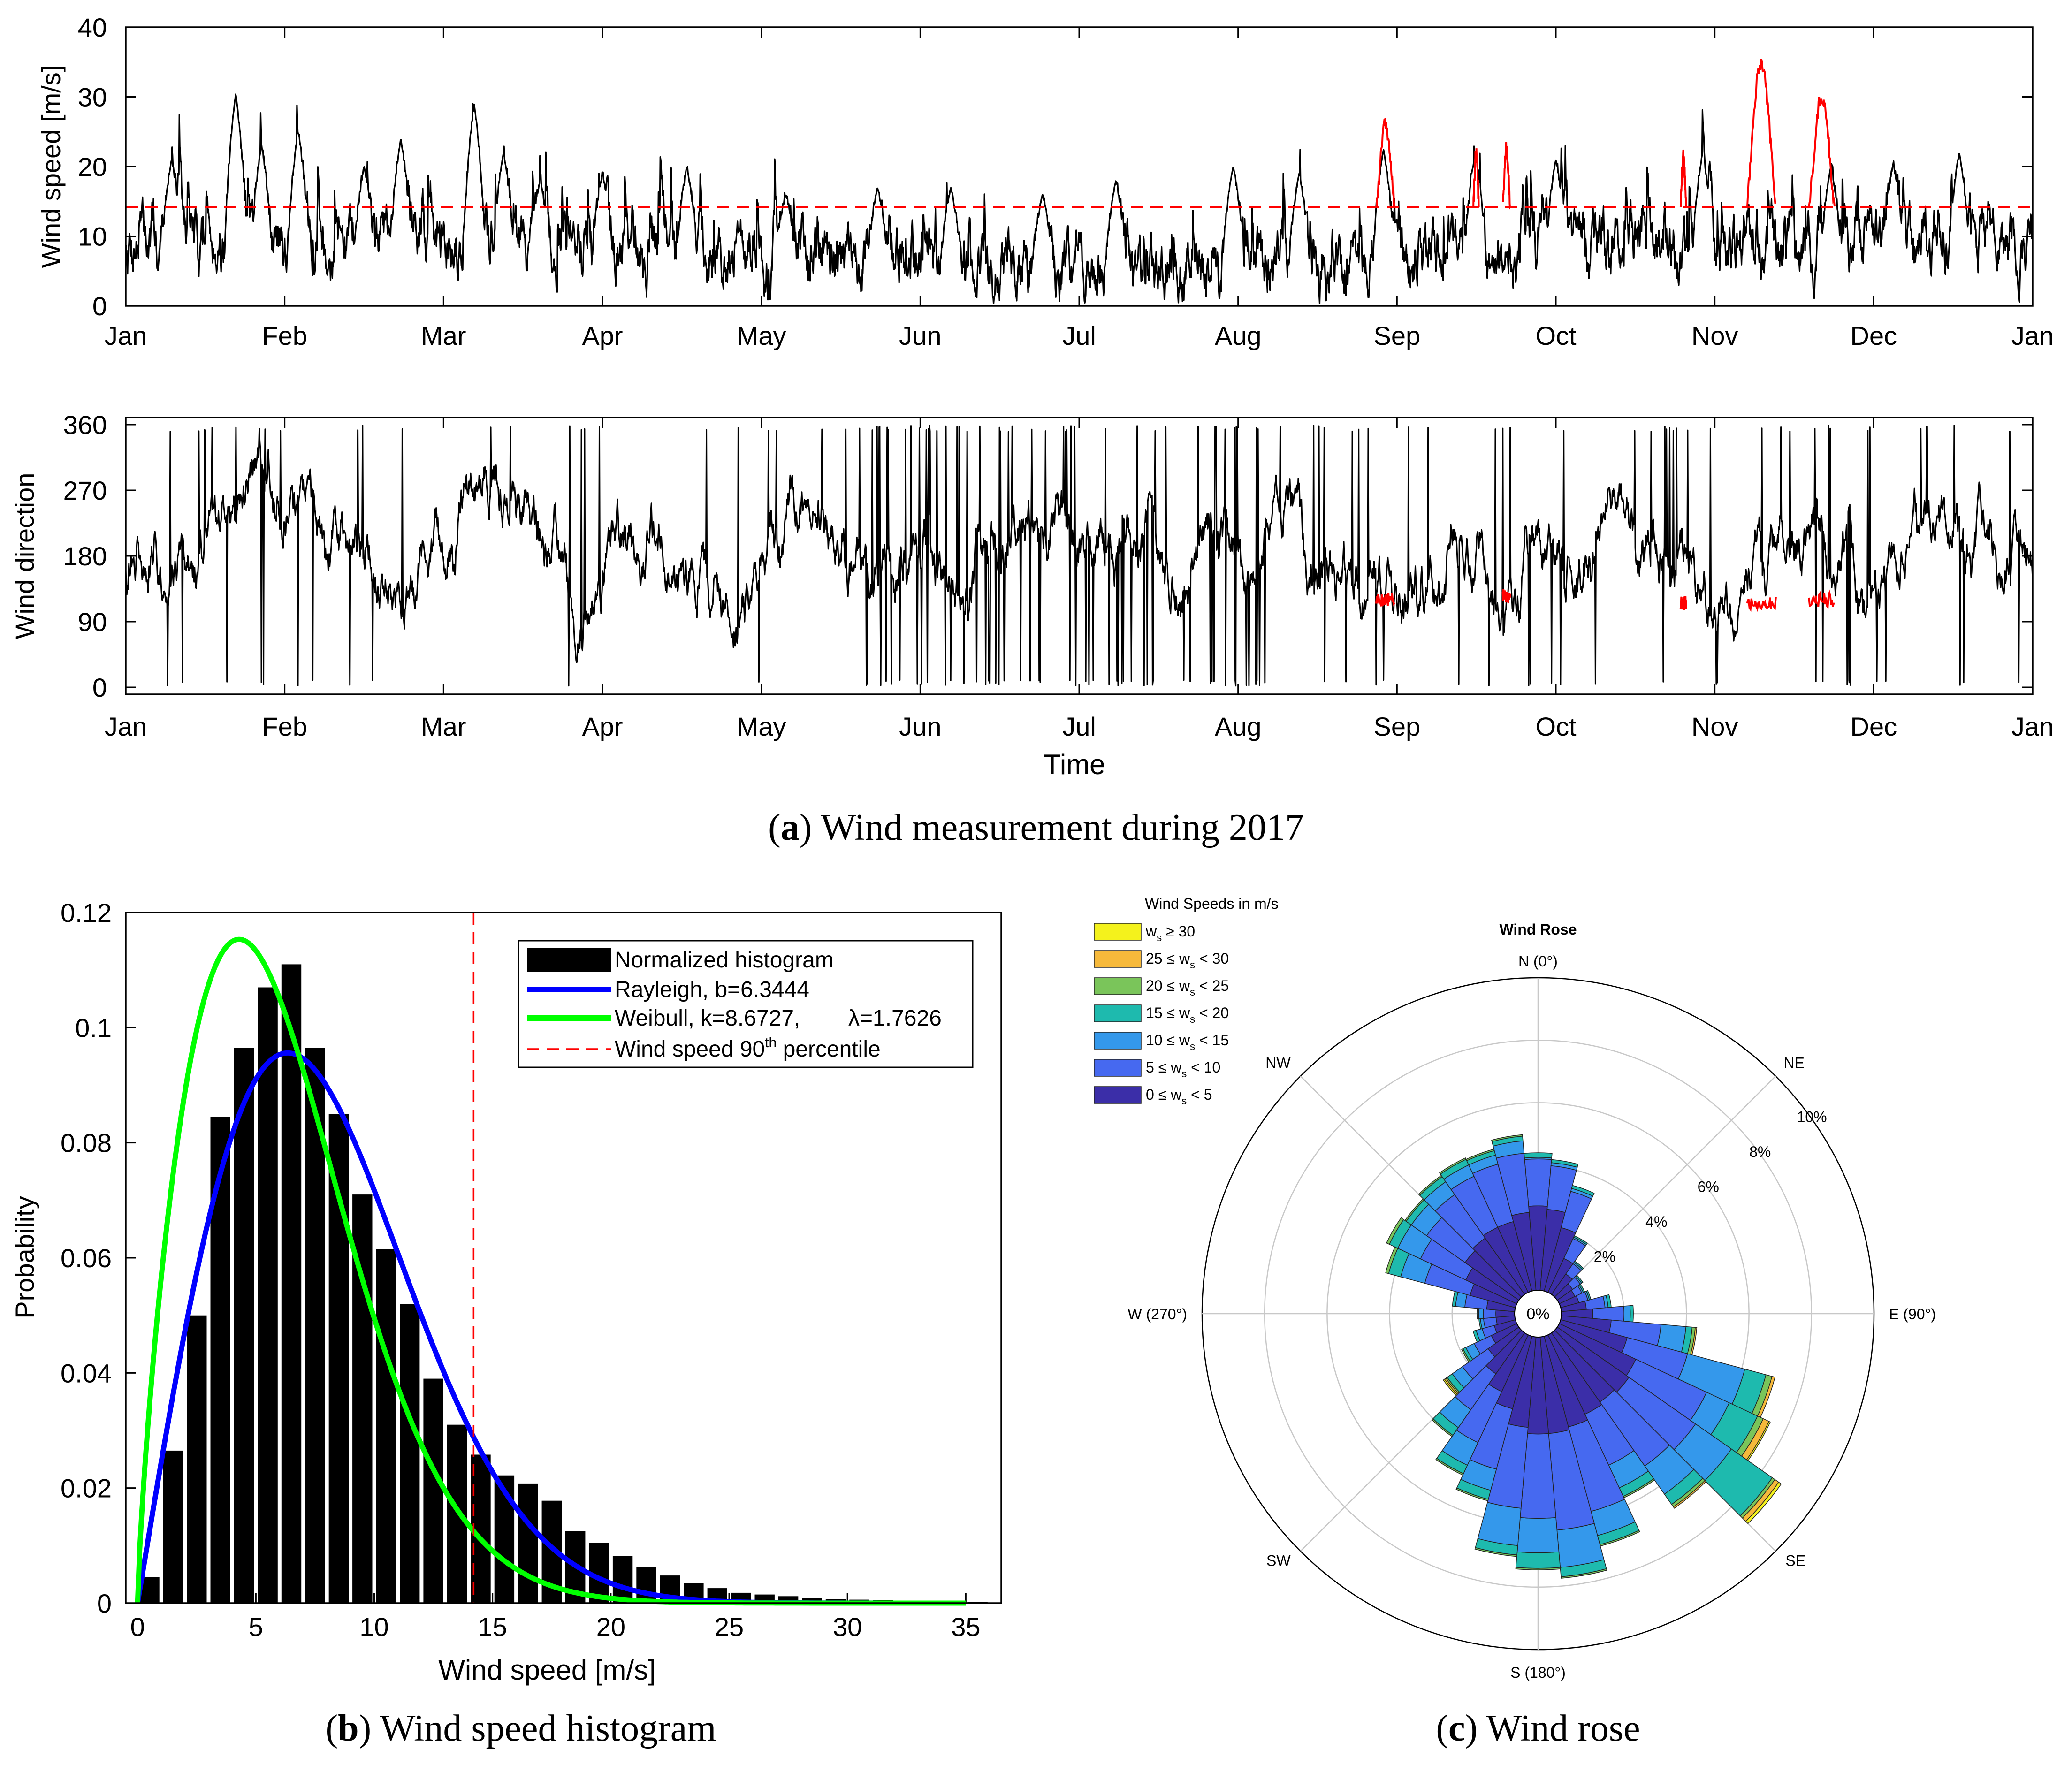 The width and height of the screenshot is (2072, 1765). I want to click on caption-c: (c) Wind rose, so click(1538, 1728).